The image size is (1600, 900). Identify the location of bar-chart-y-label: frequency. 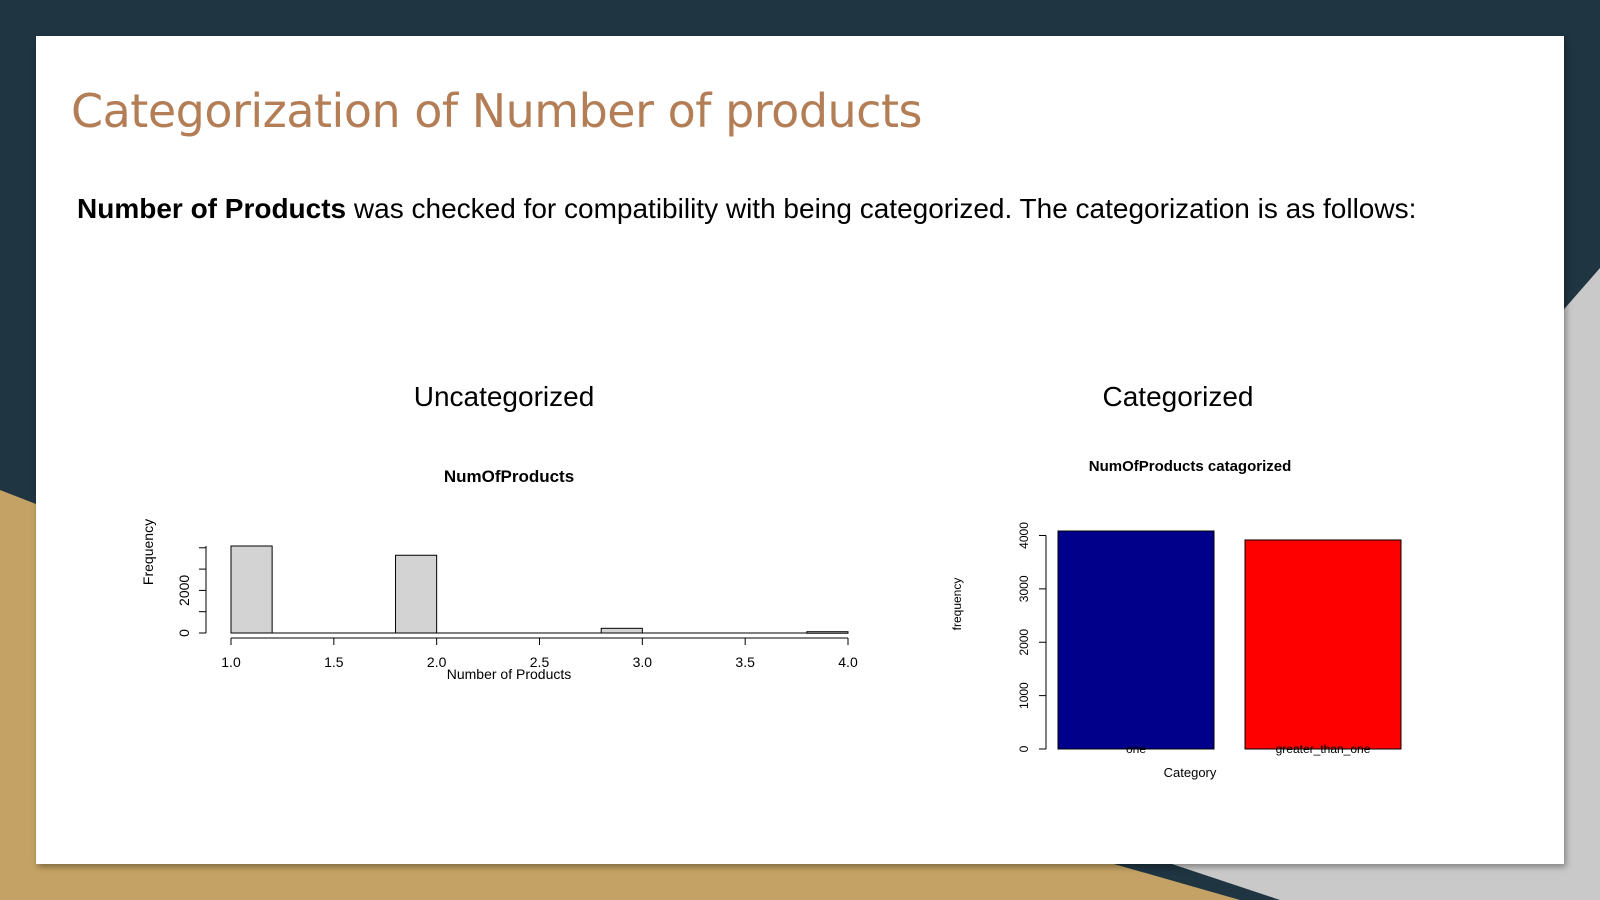
(957, 604).